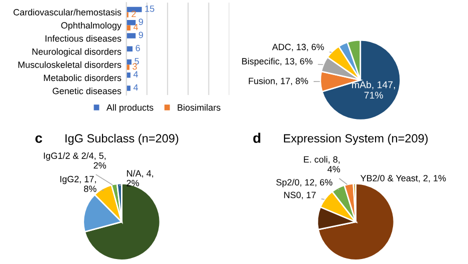 The width and height of the screenshot is (468, 264). What do you see at coordinates (356, 139) in the screenshot?
I see `chart-title: Expression System (n=209)` at bounding box center [356, 139].